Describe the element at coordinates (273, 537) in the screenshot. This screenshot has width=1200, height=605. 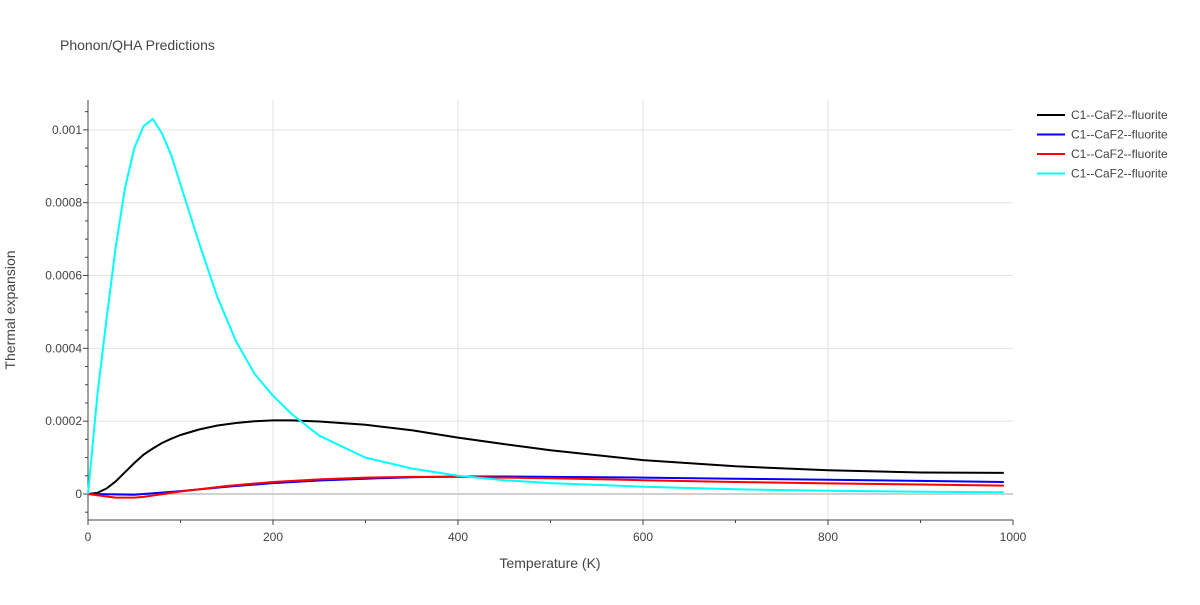
I see `x-tick-label: 200` at that location.